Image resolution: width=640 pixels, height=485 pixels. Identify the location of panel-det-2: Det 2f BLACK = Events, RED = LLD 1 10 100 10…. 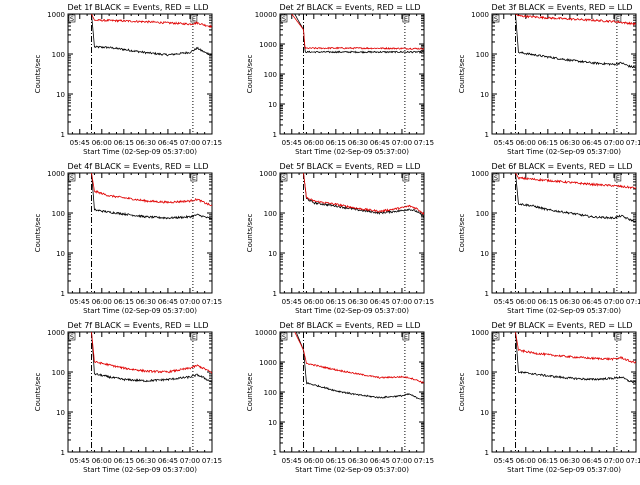
(340, 79).